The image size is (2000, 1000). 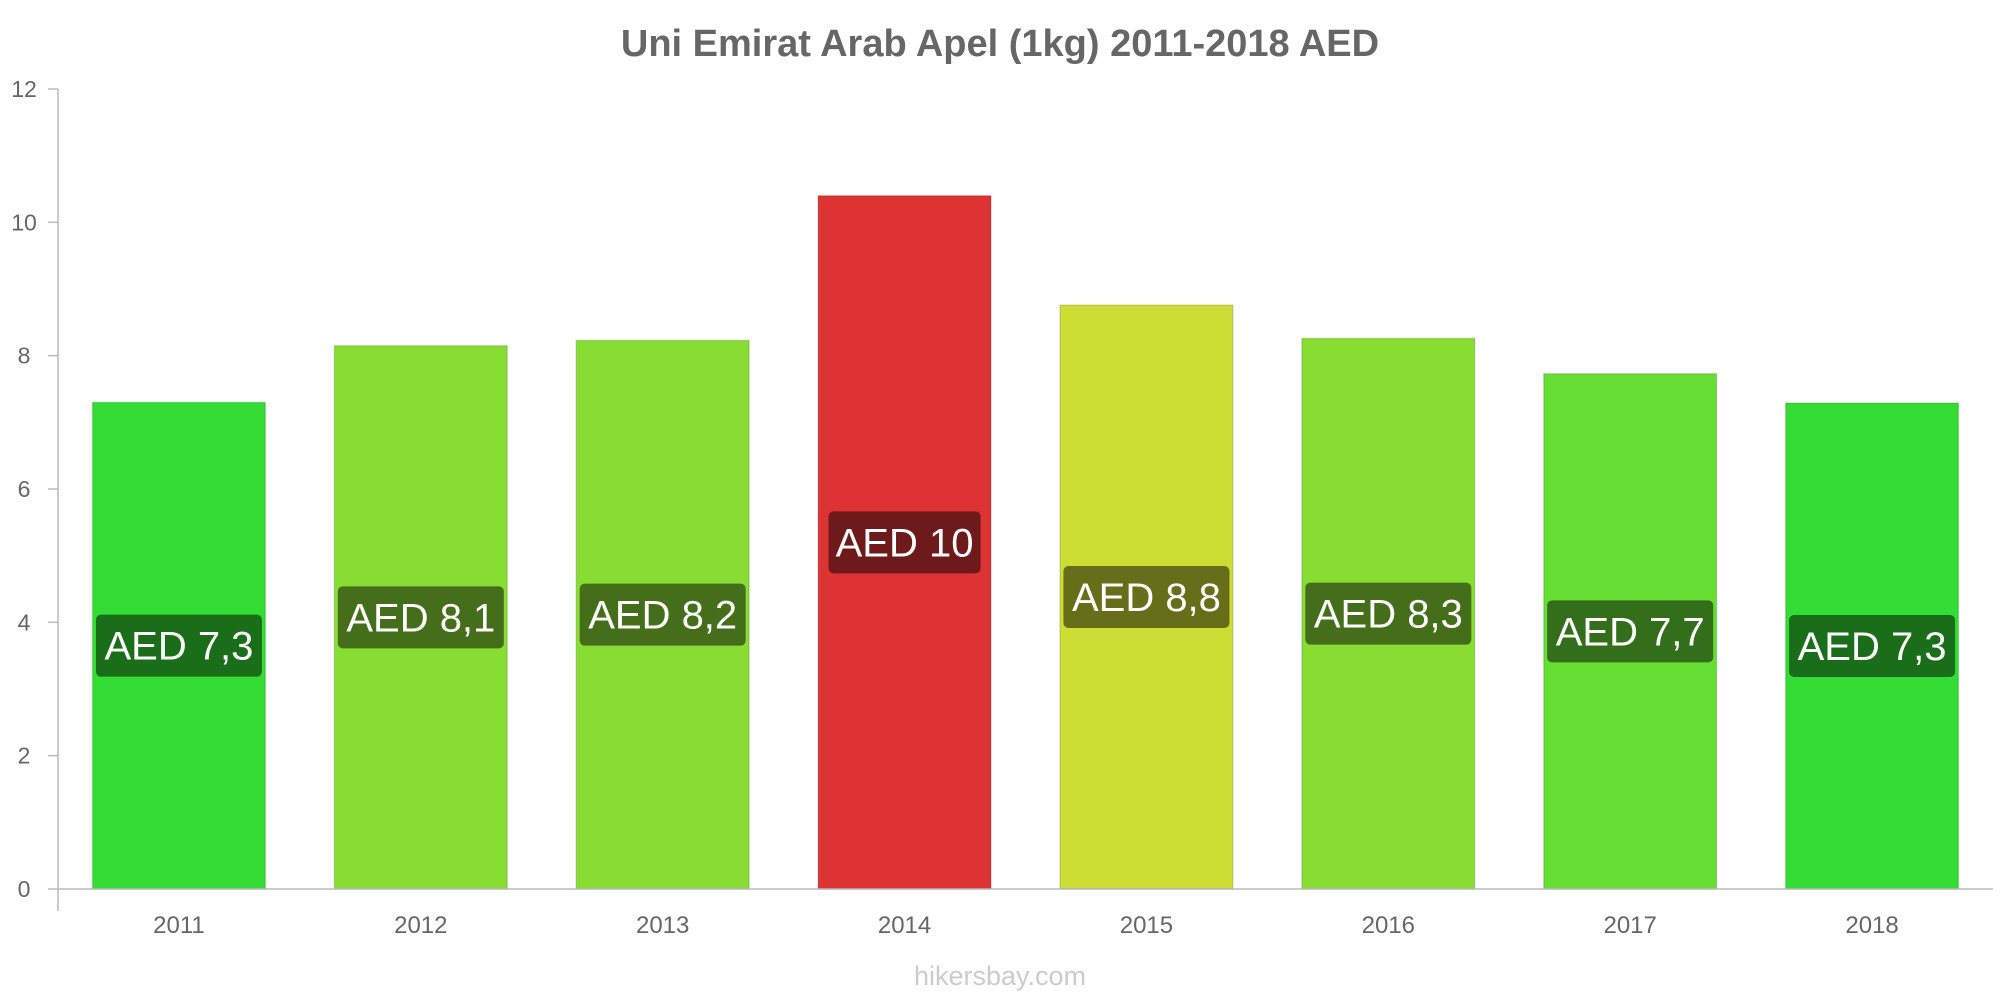 I want to click on watermark: hikersbay.com, so click(x=1000, y=976).